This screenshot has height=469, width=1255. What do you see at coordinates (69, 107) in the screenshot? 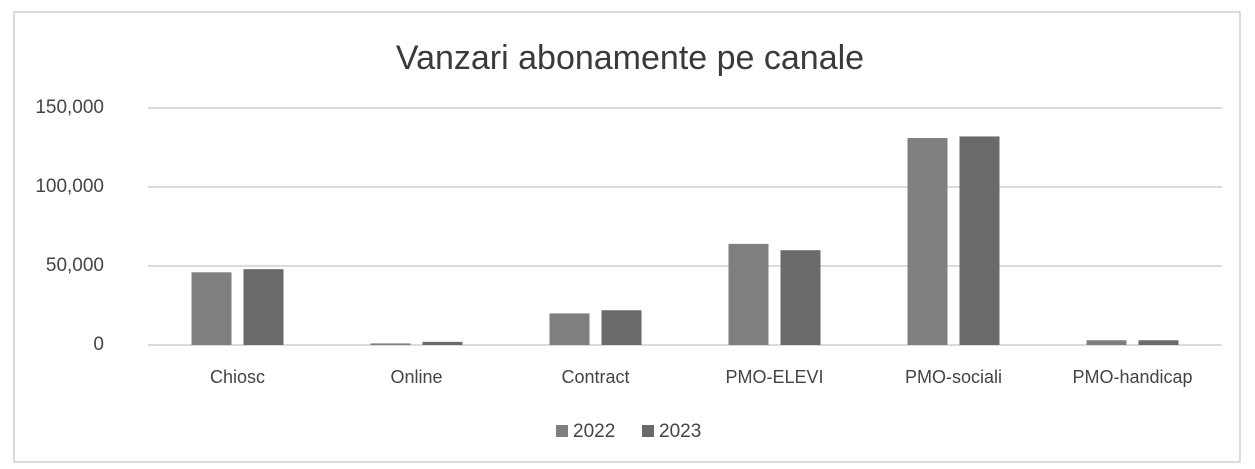
I see `y-tick-label: 150,000` at bounding box center [69, 107].